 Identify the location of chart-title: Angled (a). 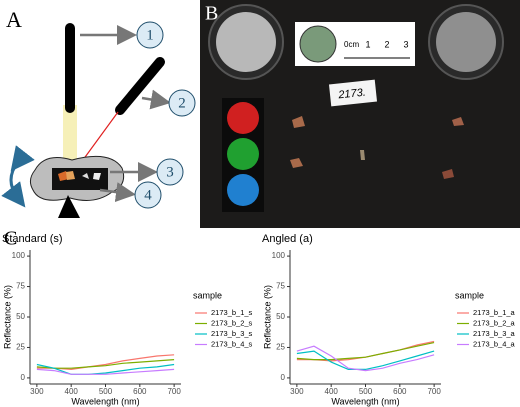
(287, 239).